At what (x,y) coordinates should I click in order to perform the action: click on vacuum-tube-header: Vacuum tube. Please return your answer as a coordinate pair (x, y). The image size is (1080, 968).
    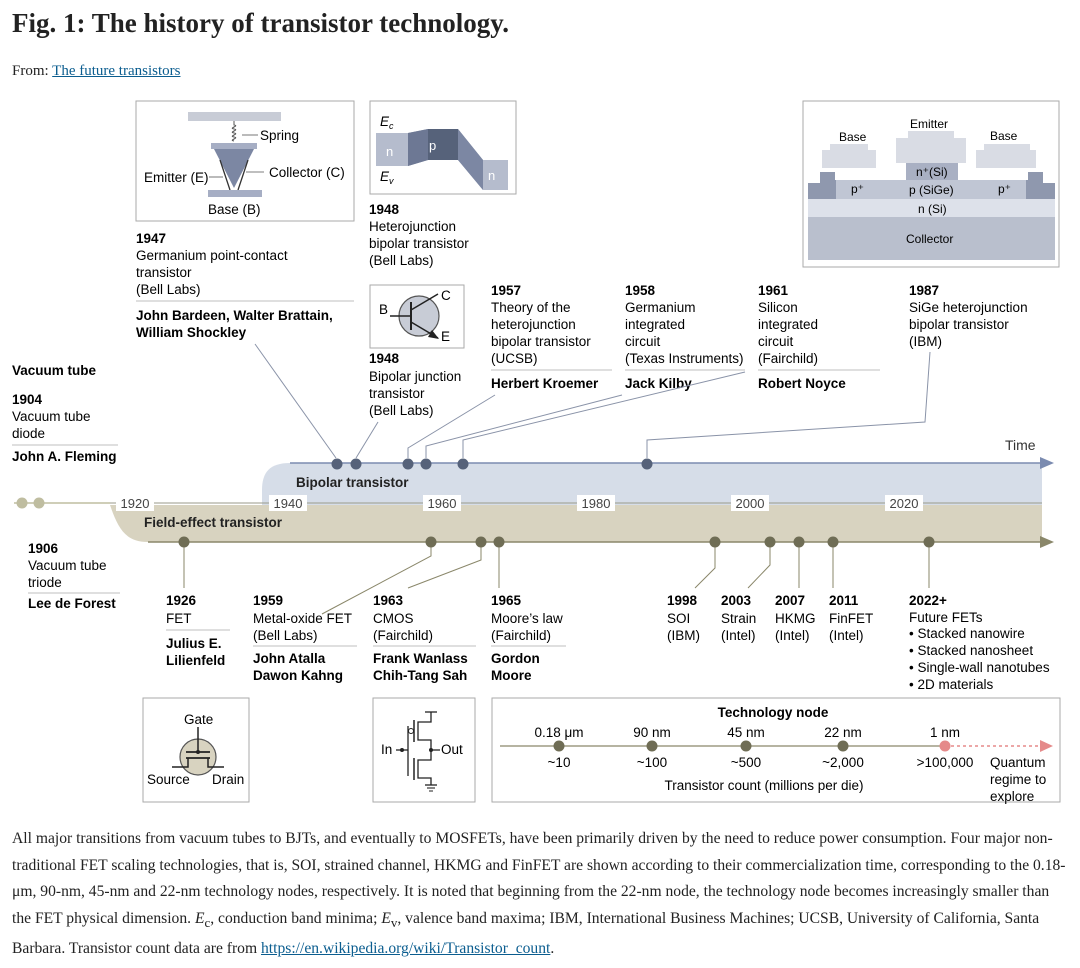
    Looking at the image, I should click on (54, 370).